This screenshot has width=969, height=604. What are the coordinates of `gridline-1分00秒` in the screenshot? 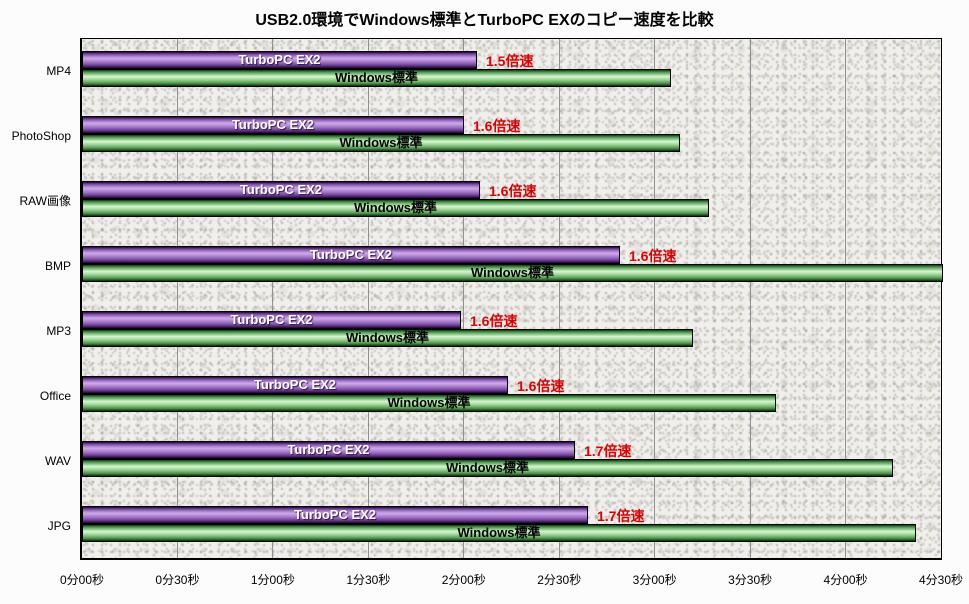 It's located at (273, 298).